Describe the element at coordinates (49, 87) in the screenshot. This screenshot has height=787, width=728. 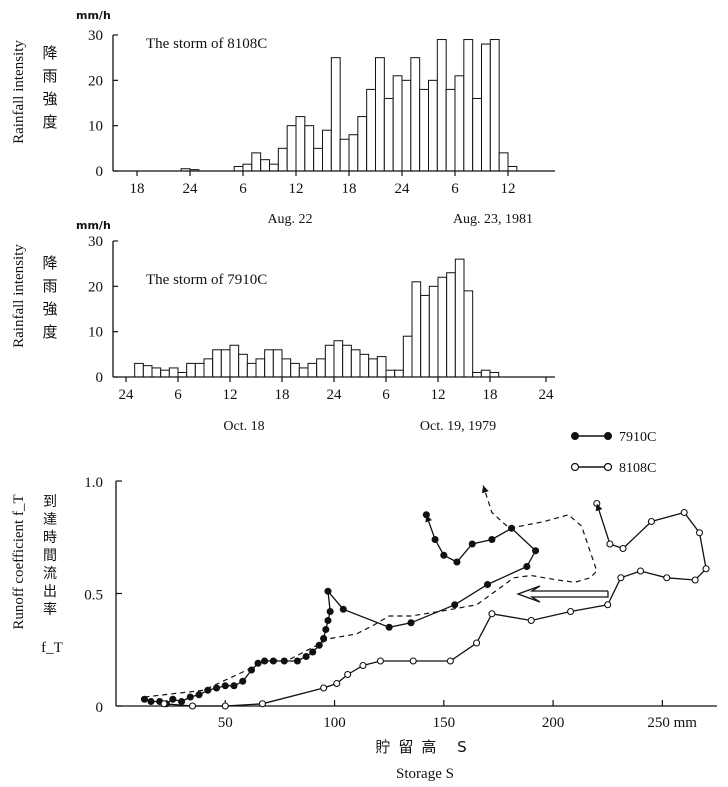
I see `chart1-ylabel-jp: 降雨強度` at that location.